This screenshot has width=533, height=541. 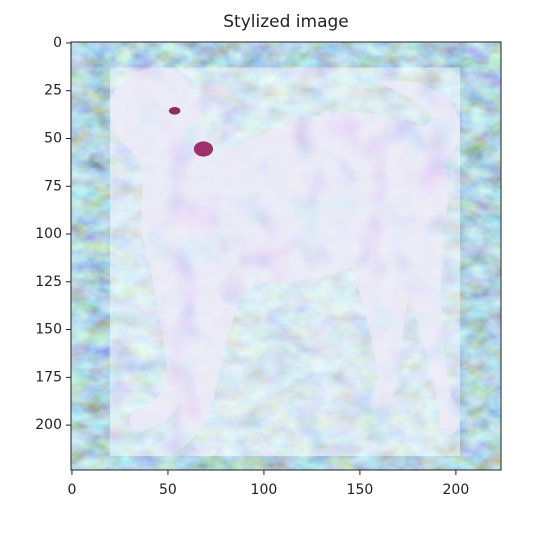 What do you see at coordinates (71, 490) in the screenshot?
I see `x-tick-label: 0` at bounding box center [71, 490].